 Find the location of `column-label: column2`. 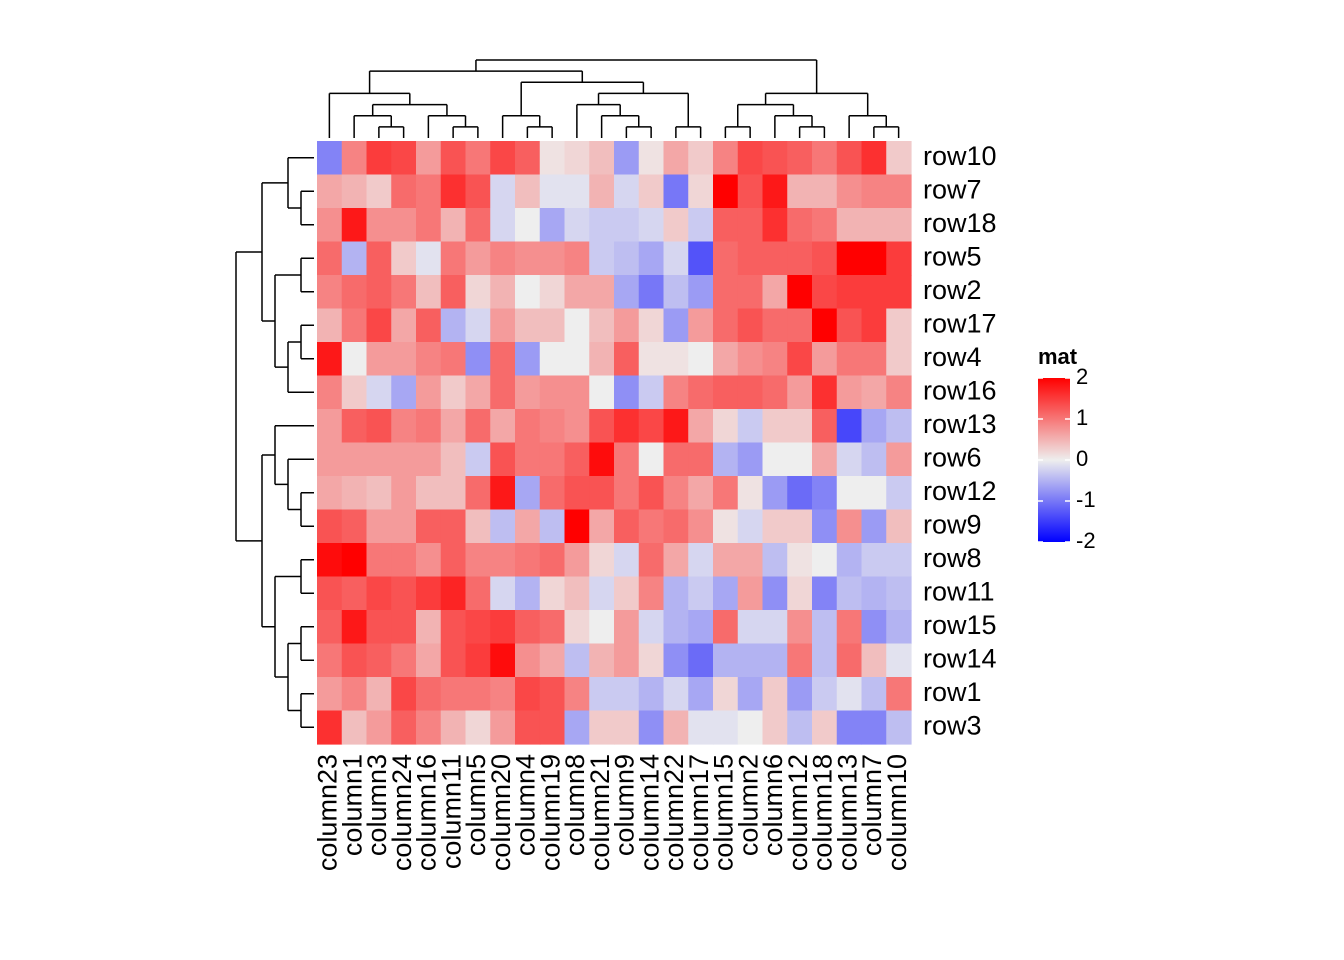

column-label: column2 is located at coordinates (748, 805).